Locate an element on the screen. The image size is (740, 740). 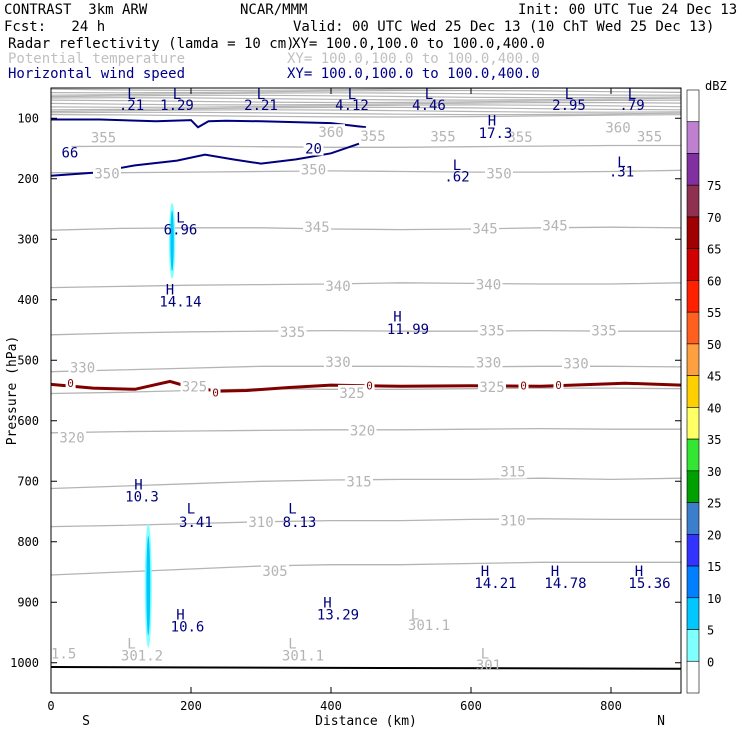
wind-label: 20 is located at coordinates (313, 150).